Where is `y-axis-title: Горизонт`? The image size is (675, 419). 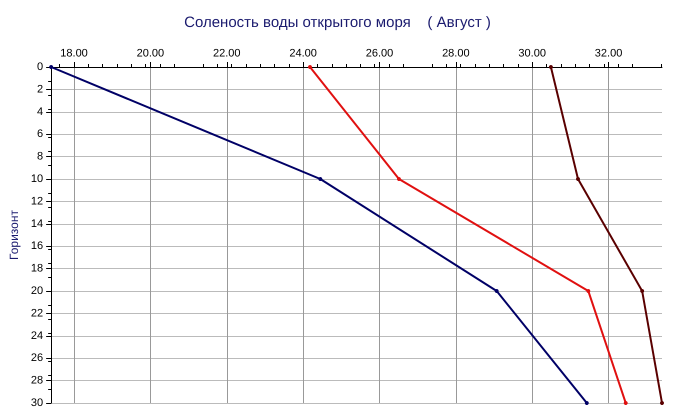 y-axis-title: Горизонт is located at coordinates (14, 235).